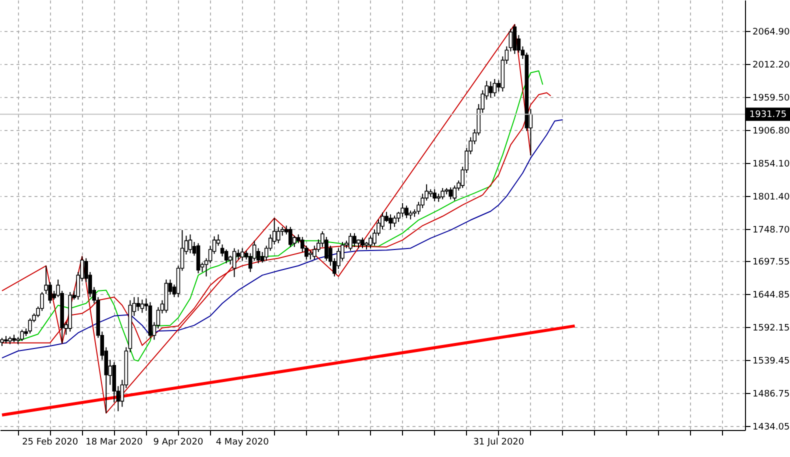 The width and height of the screenshot is (790, 457). Describe the element at coordinates (771, 361) in the screenshot. I see `y-tick-label: 1539.45` at that location.